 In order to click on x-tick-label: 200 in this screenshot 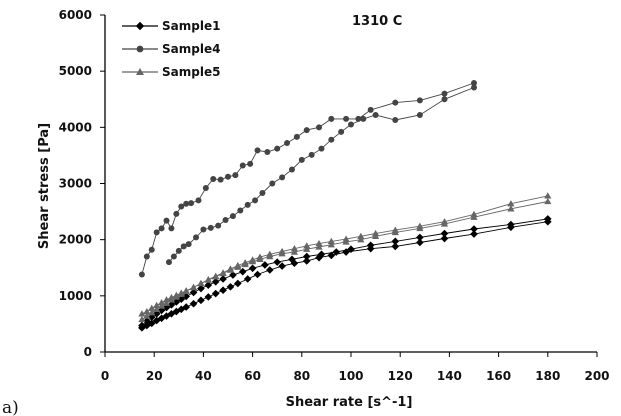, I will do `click(596, 376)`.